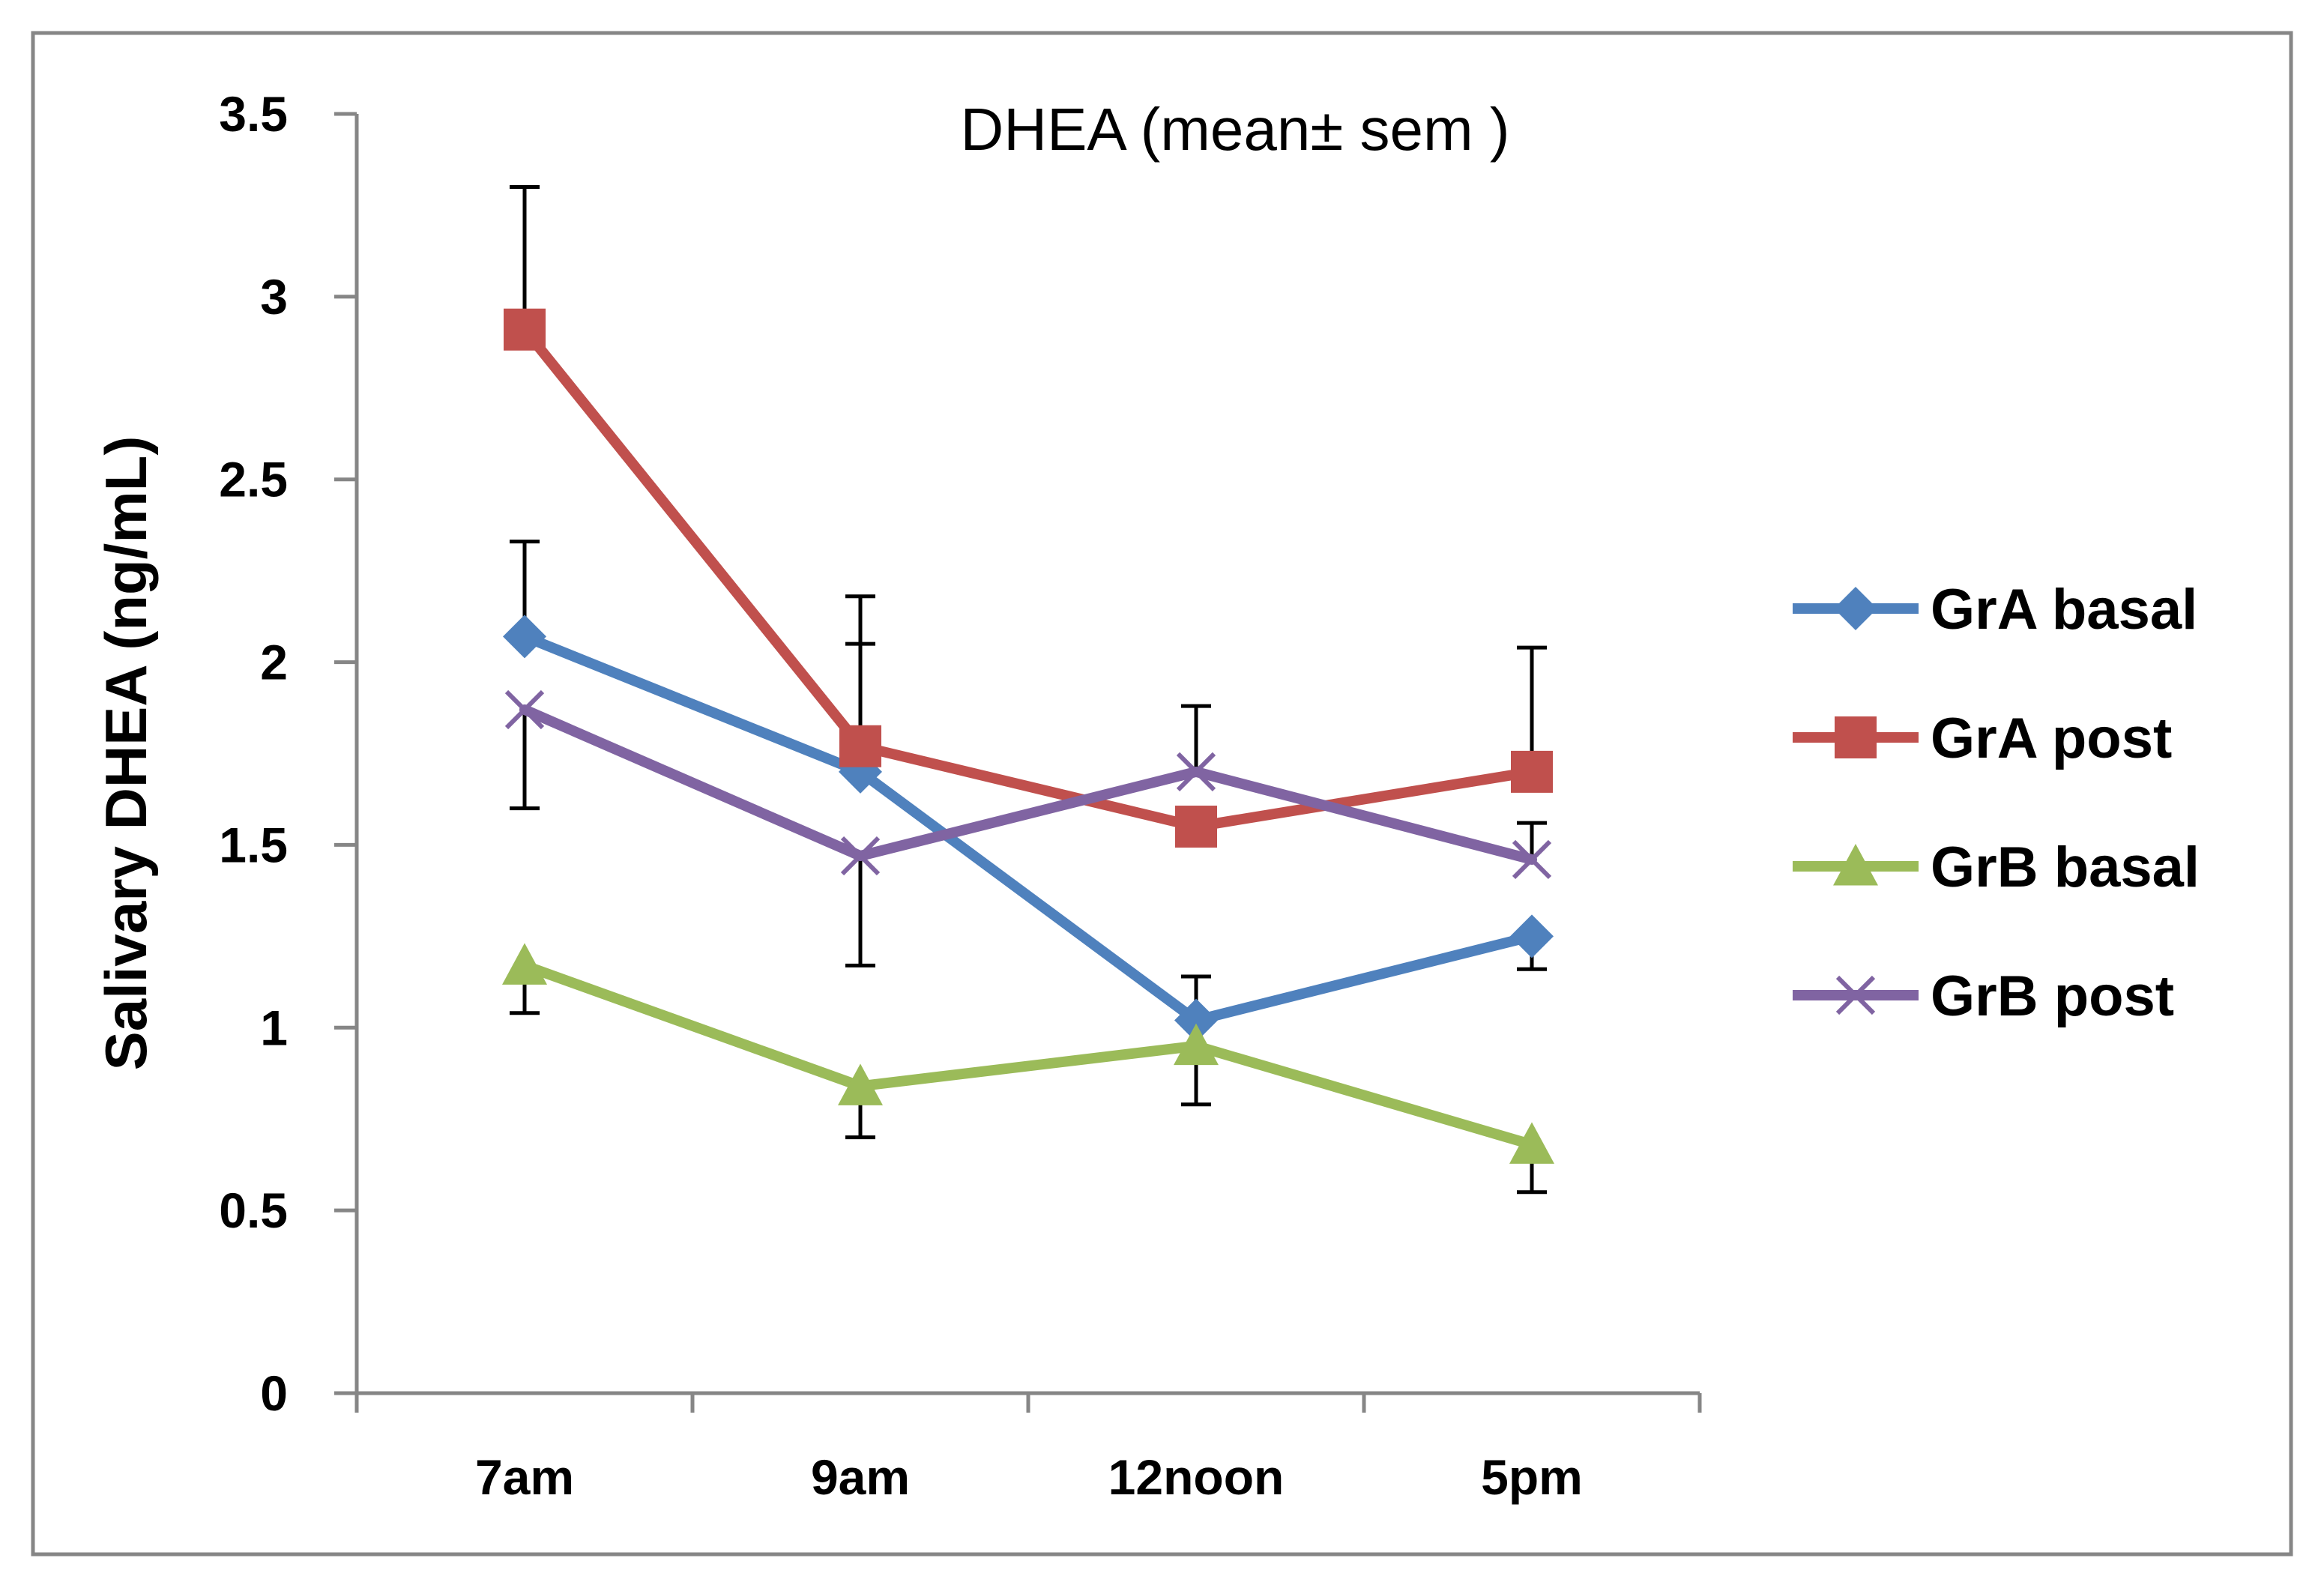  I want to click on series-line-grb-post, so click(1028, 785).